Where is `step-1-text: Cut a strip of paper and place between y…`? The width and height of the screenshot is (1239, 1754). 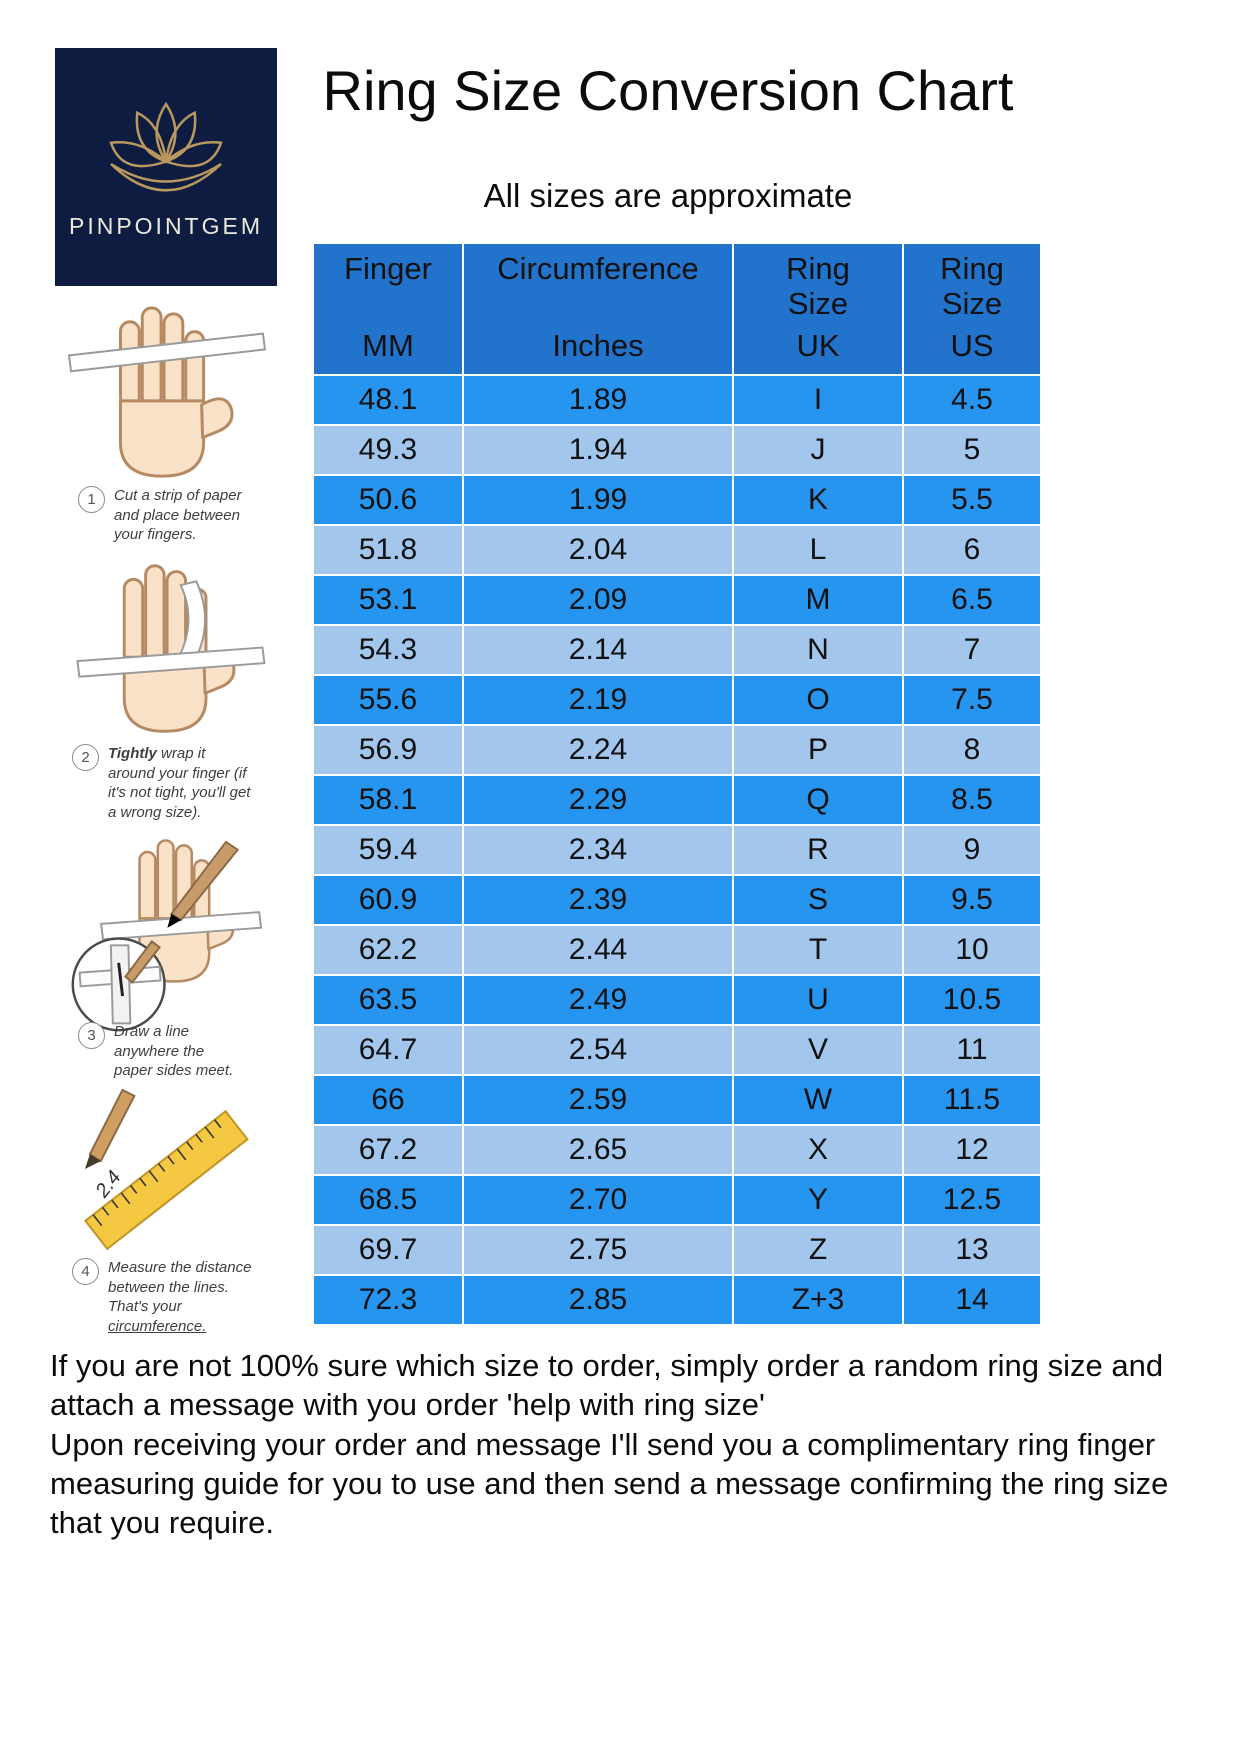 step-1-text: Cut a strip of paper and place between y… is located at coordinates (178, 515).